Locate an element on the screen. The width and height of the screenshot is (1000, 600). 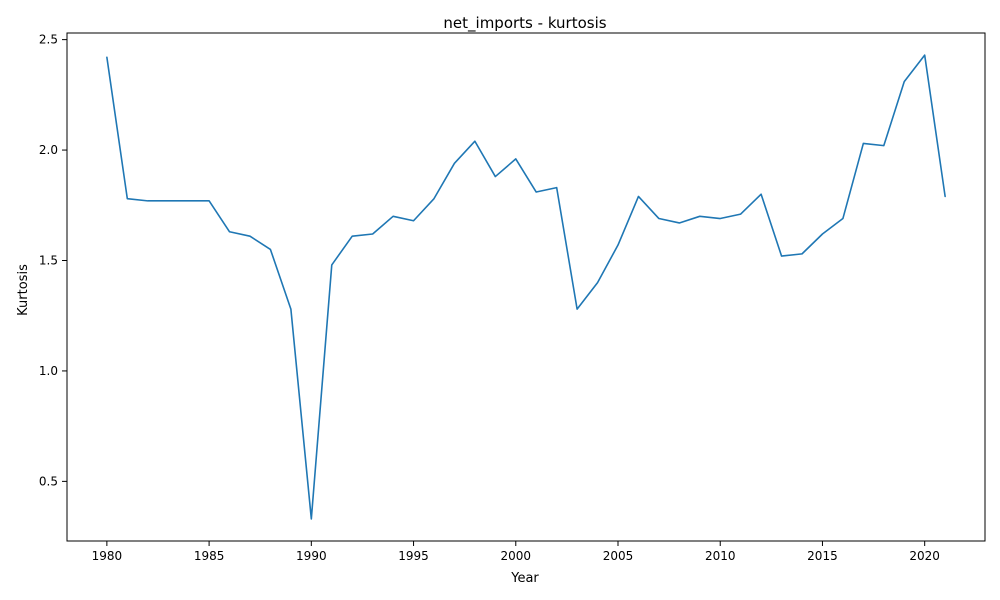
y-tick-label: 0.5 is located at coordinates (48, 481).